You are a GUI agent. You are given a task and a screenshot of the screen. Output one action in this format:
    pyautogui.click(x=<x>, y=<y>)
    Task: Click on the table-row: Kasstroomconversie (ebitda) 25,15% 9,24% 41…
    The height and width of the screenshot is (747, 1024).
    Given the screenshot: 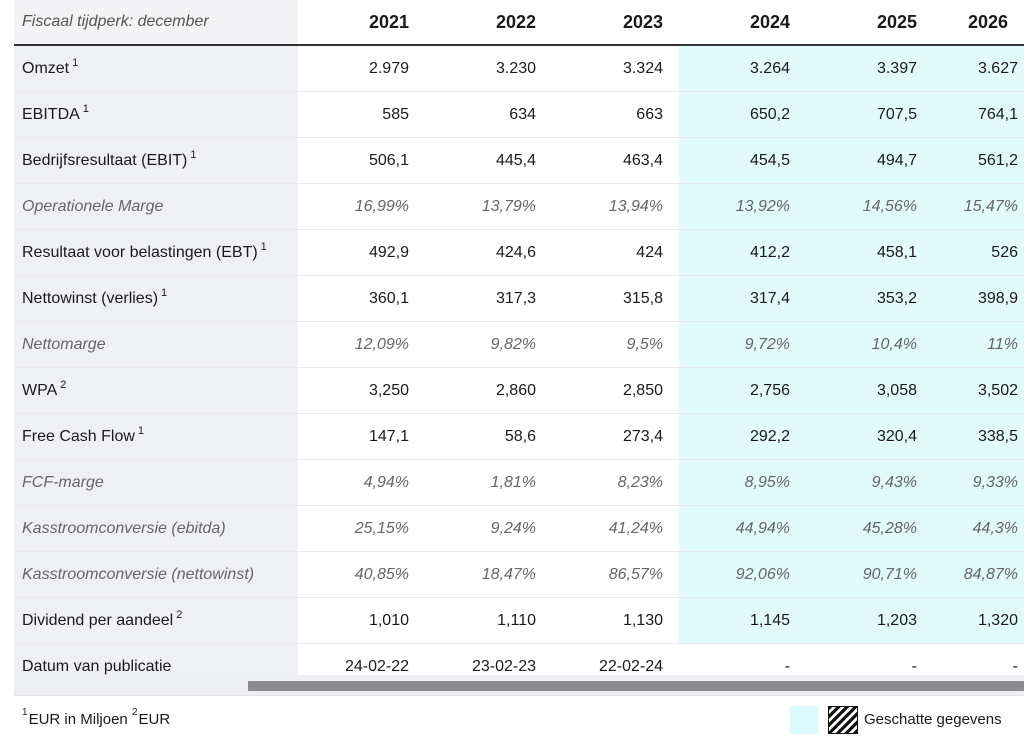 What is the action you would take?
    pyautogui.click(x=519, y=528)
    